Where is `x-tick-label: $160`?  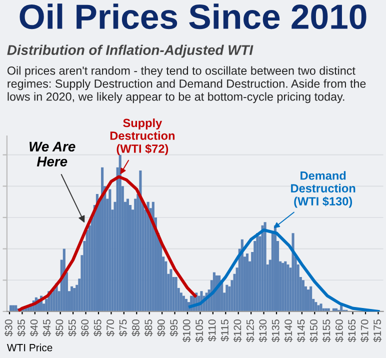
x-tick-label: $160 is located at coordinates (339, 331).